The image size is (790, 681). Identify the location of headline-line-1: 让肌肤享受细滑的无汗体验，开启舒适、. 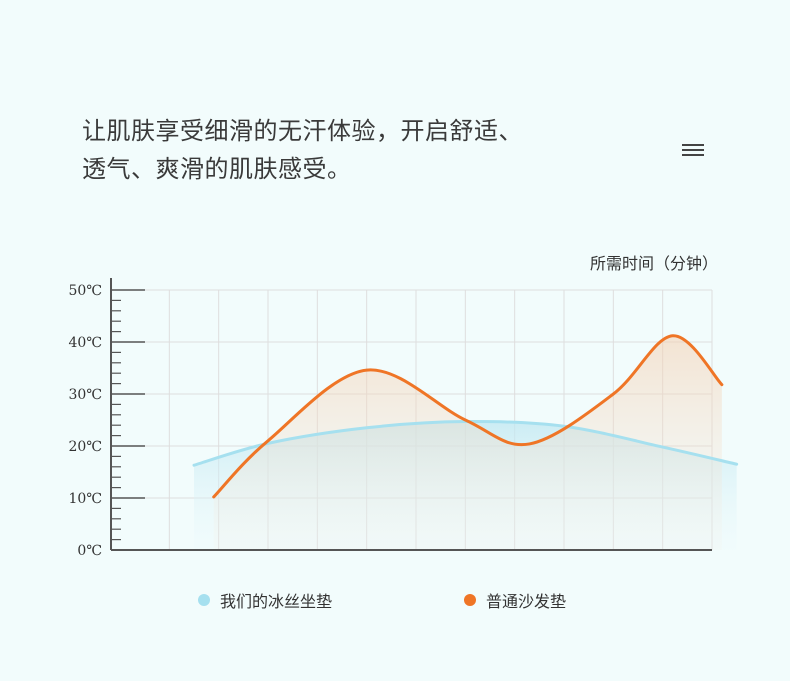
(302, 131).